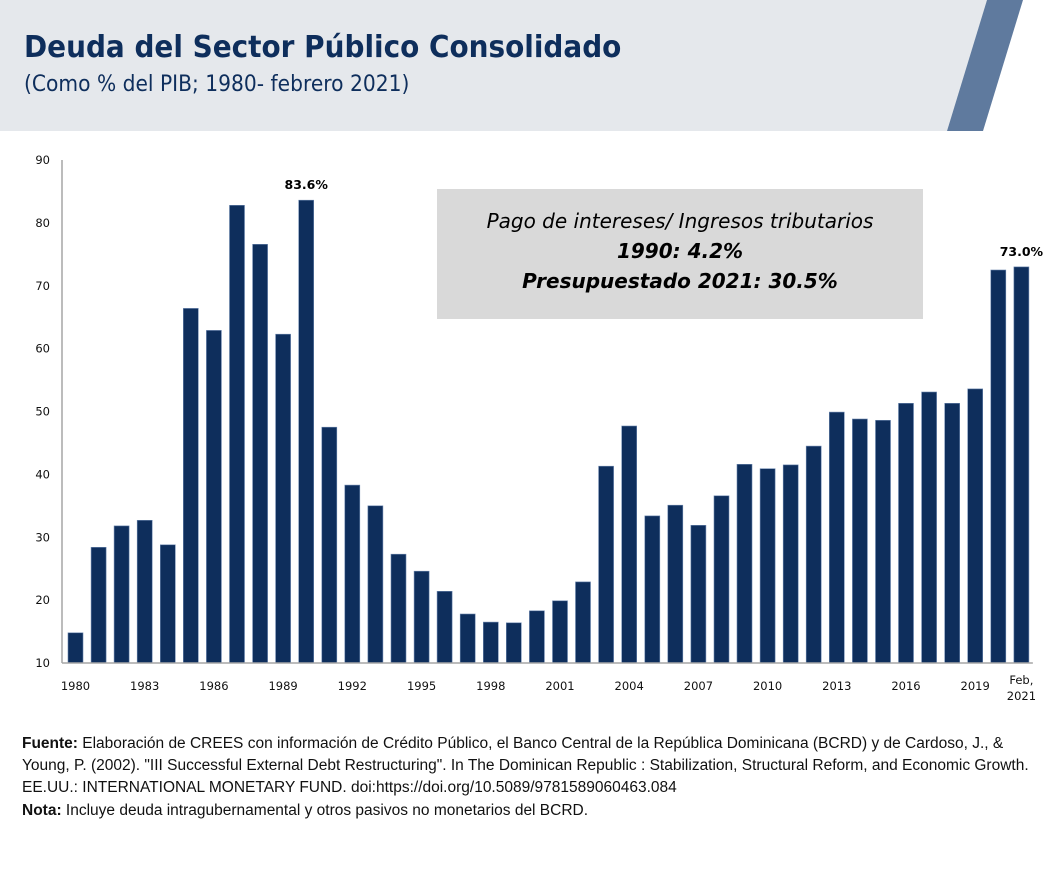 The width and height of the screenshot is (1053, 882). What do you see at coordinates (144, 686) in the screenshot?
I see `x-tick-label: 1983` at bounding box center [144, 686].